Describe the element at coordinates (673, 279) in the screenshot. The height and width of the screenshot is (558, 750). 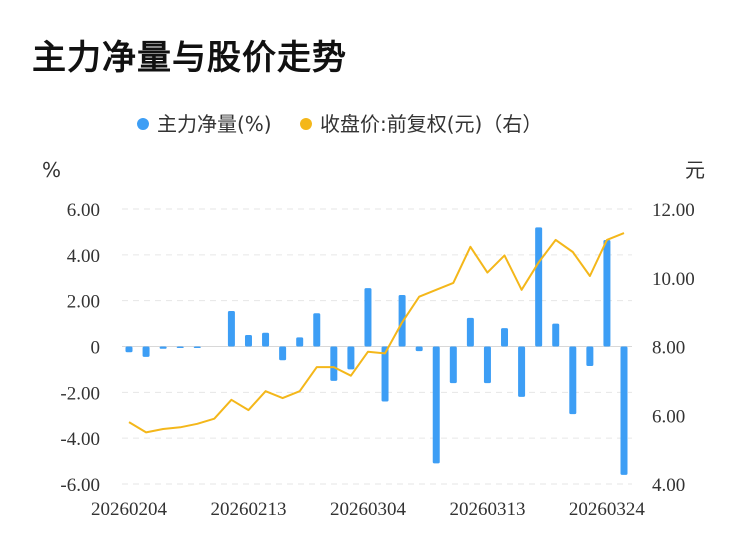
I see `right-tick-label: 10.00` at that location.